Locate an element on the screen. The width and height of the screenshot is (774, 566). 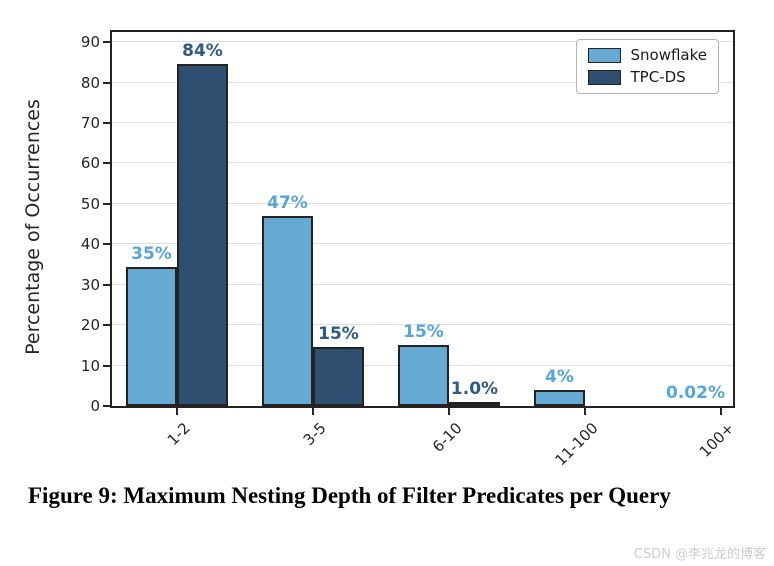
y-tick-label-70: 70 is located at coordinates (90, 122).